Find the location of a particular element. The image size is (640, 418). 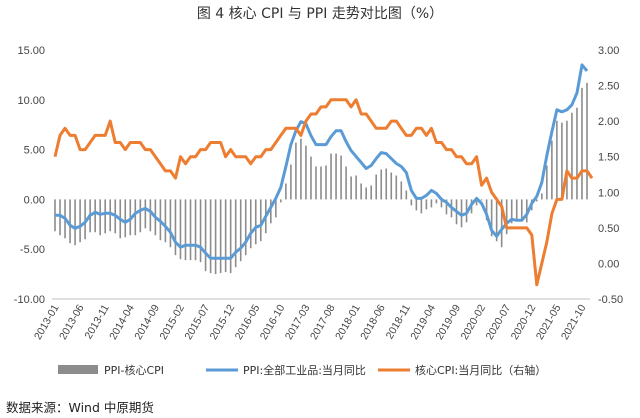

right-y-tick-label: 1.00 is located at coordinates (608, 193).